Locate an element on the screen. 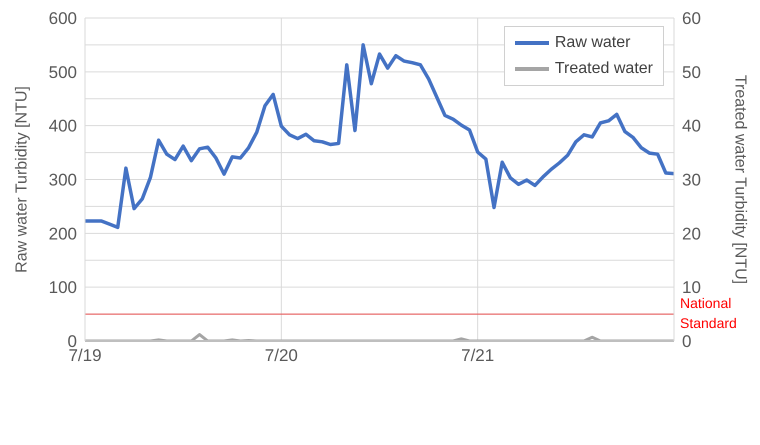 Image resolution: width=760 pixels, height=445 pixels. x-tick-label: 7/19 is located at coordinates (85, 356).